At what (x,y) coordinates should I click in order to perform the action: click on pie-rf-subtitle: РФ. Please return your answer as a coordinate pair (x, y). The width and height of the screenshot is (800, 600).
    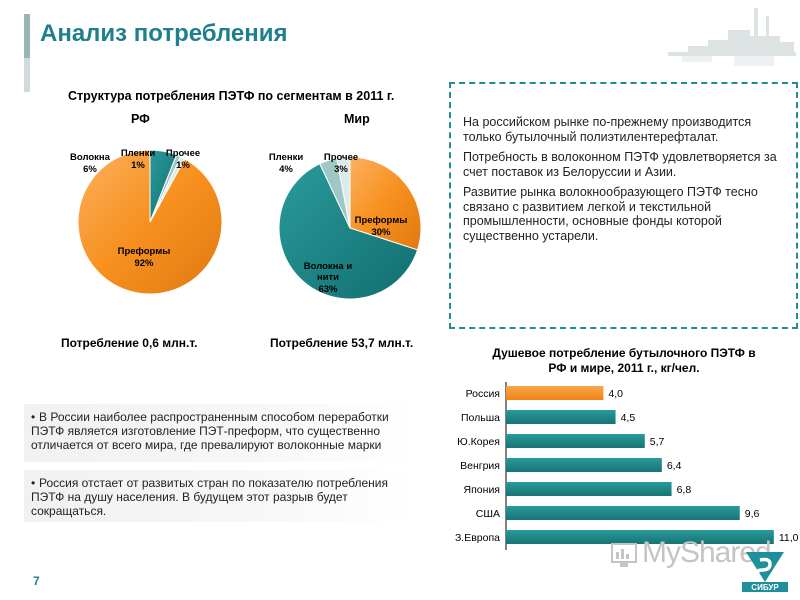
    Looking at the image, I should click on (140, 119).